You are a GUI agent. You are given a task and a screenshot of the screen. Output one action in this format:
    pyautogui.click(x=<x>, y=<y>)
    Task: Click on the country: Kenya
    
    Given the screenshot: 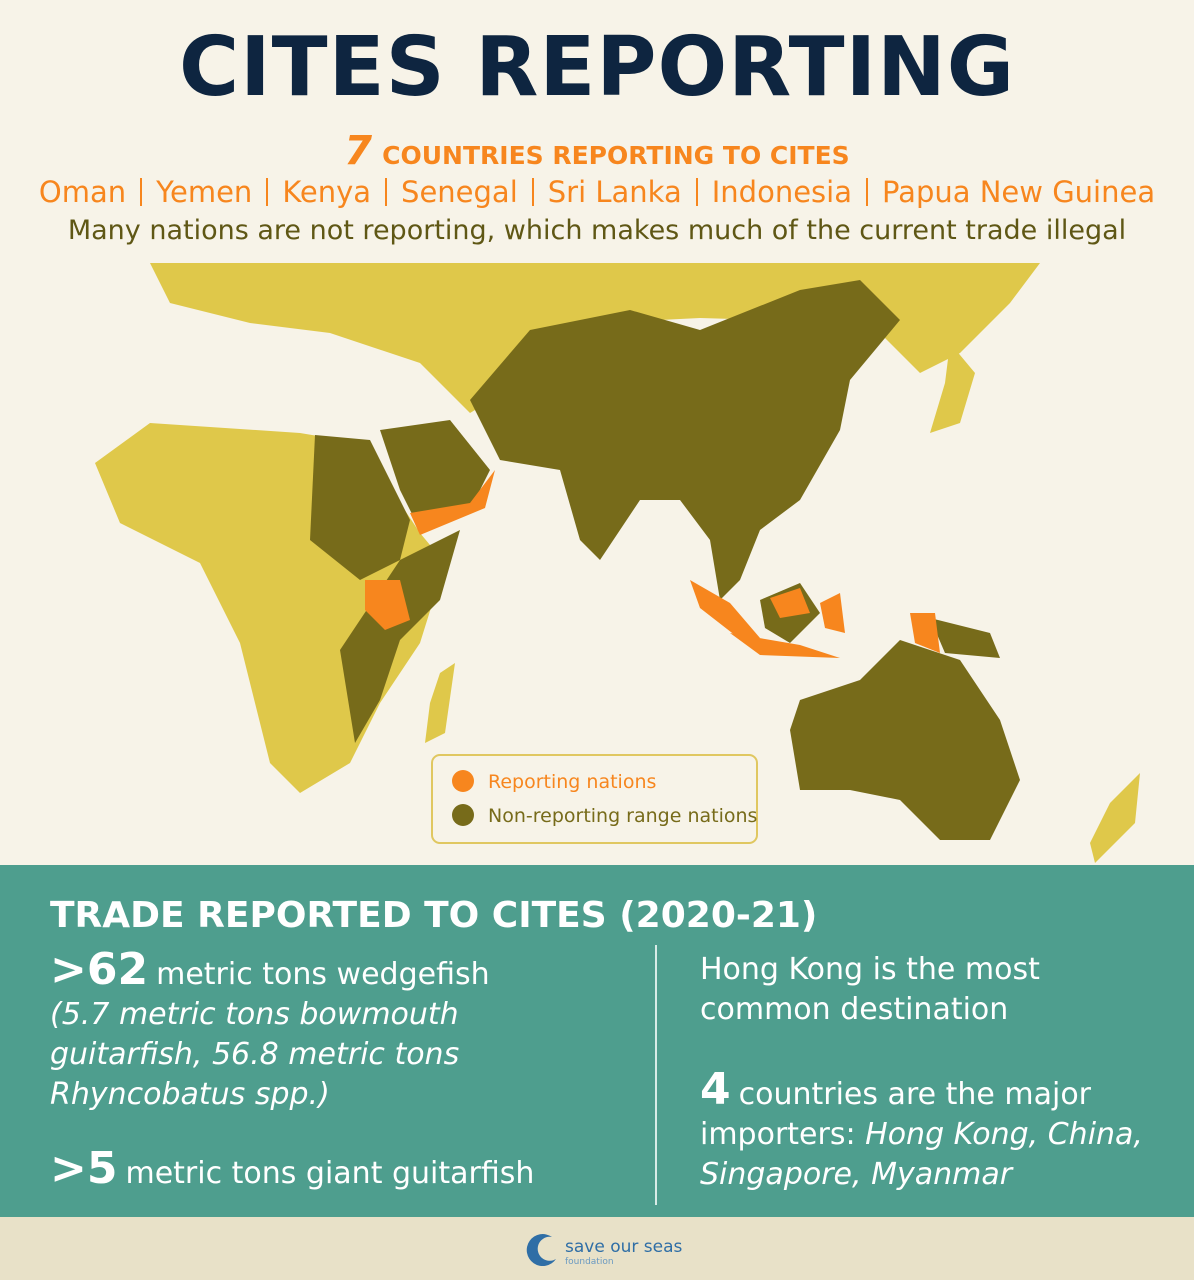 What is the action you would take?
    pyautogui.click(x=327, y=192)
    